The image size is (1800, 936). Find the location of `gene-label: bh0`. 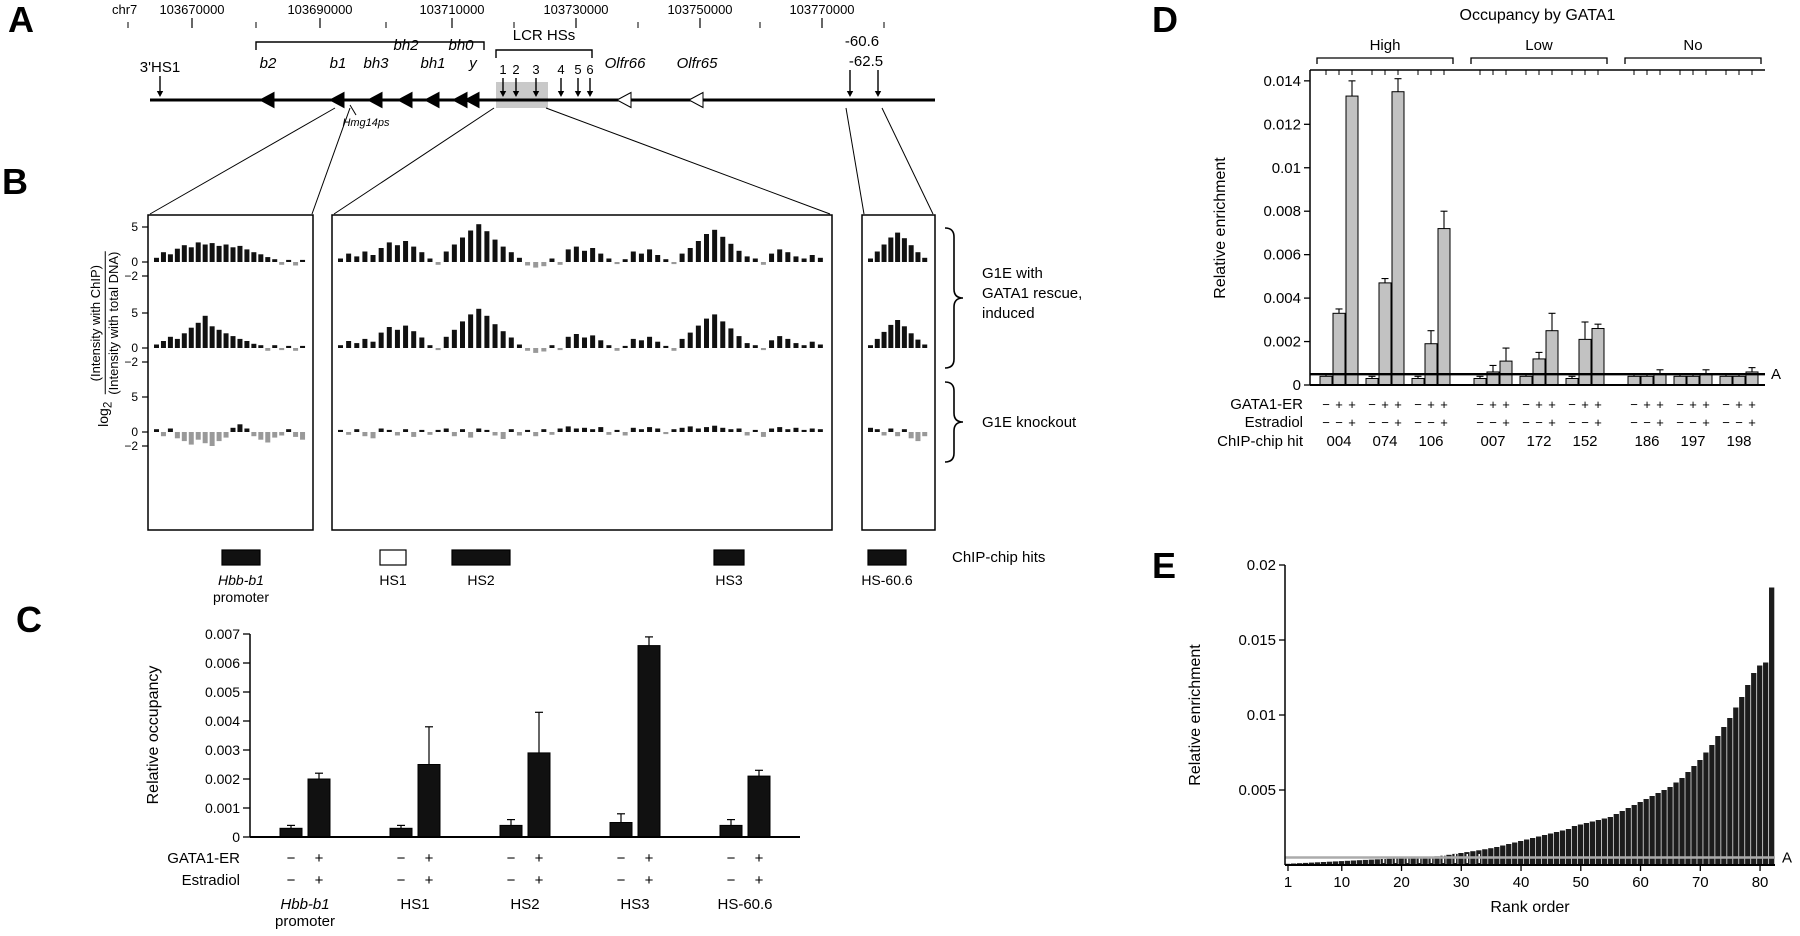

gene-label: bh0 is located at coordinates (461, 45).